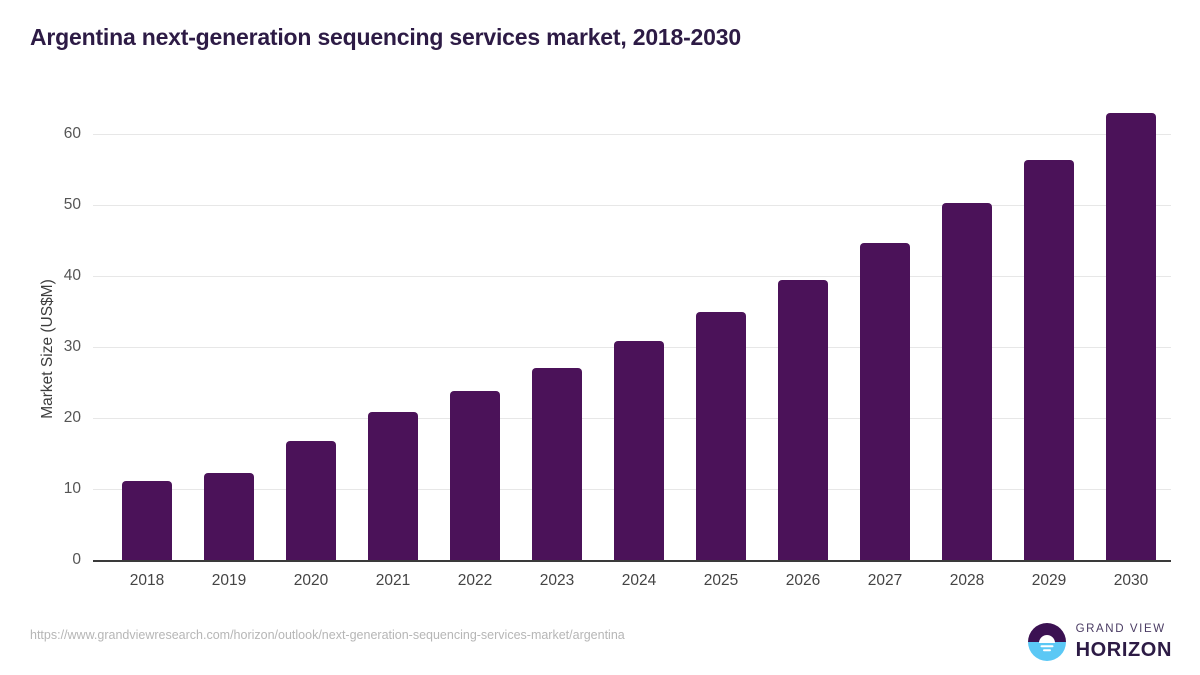 The height and width of the screenshot is (675, 1200). I want to click on bar-2020, so click(311, 500).